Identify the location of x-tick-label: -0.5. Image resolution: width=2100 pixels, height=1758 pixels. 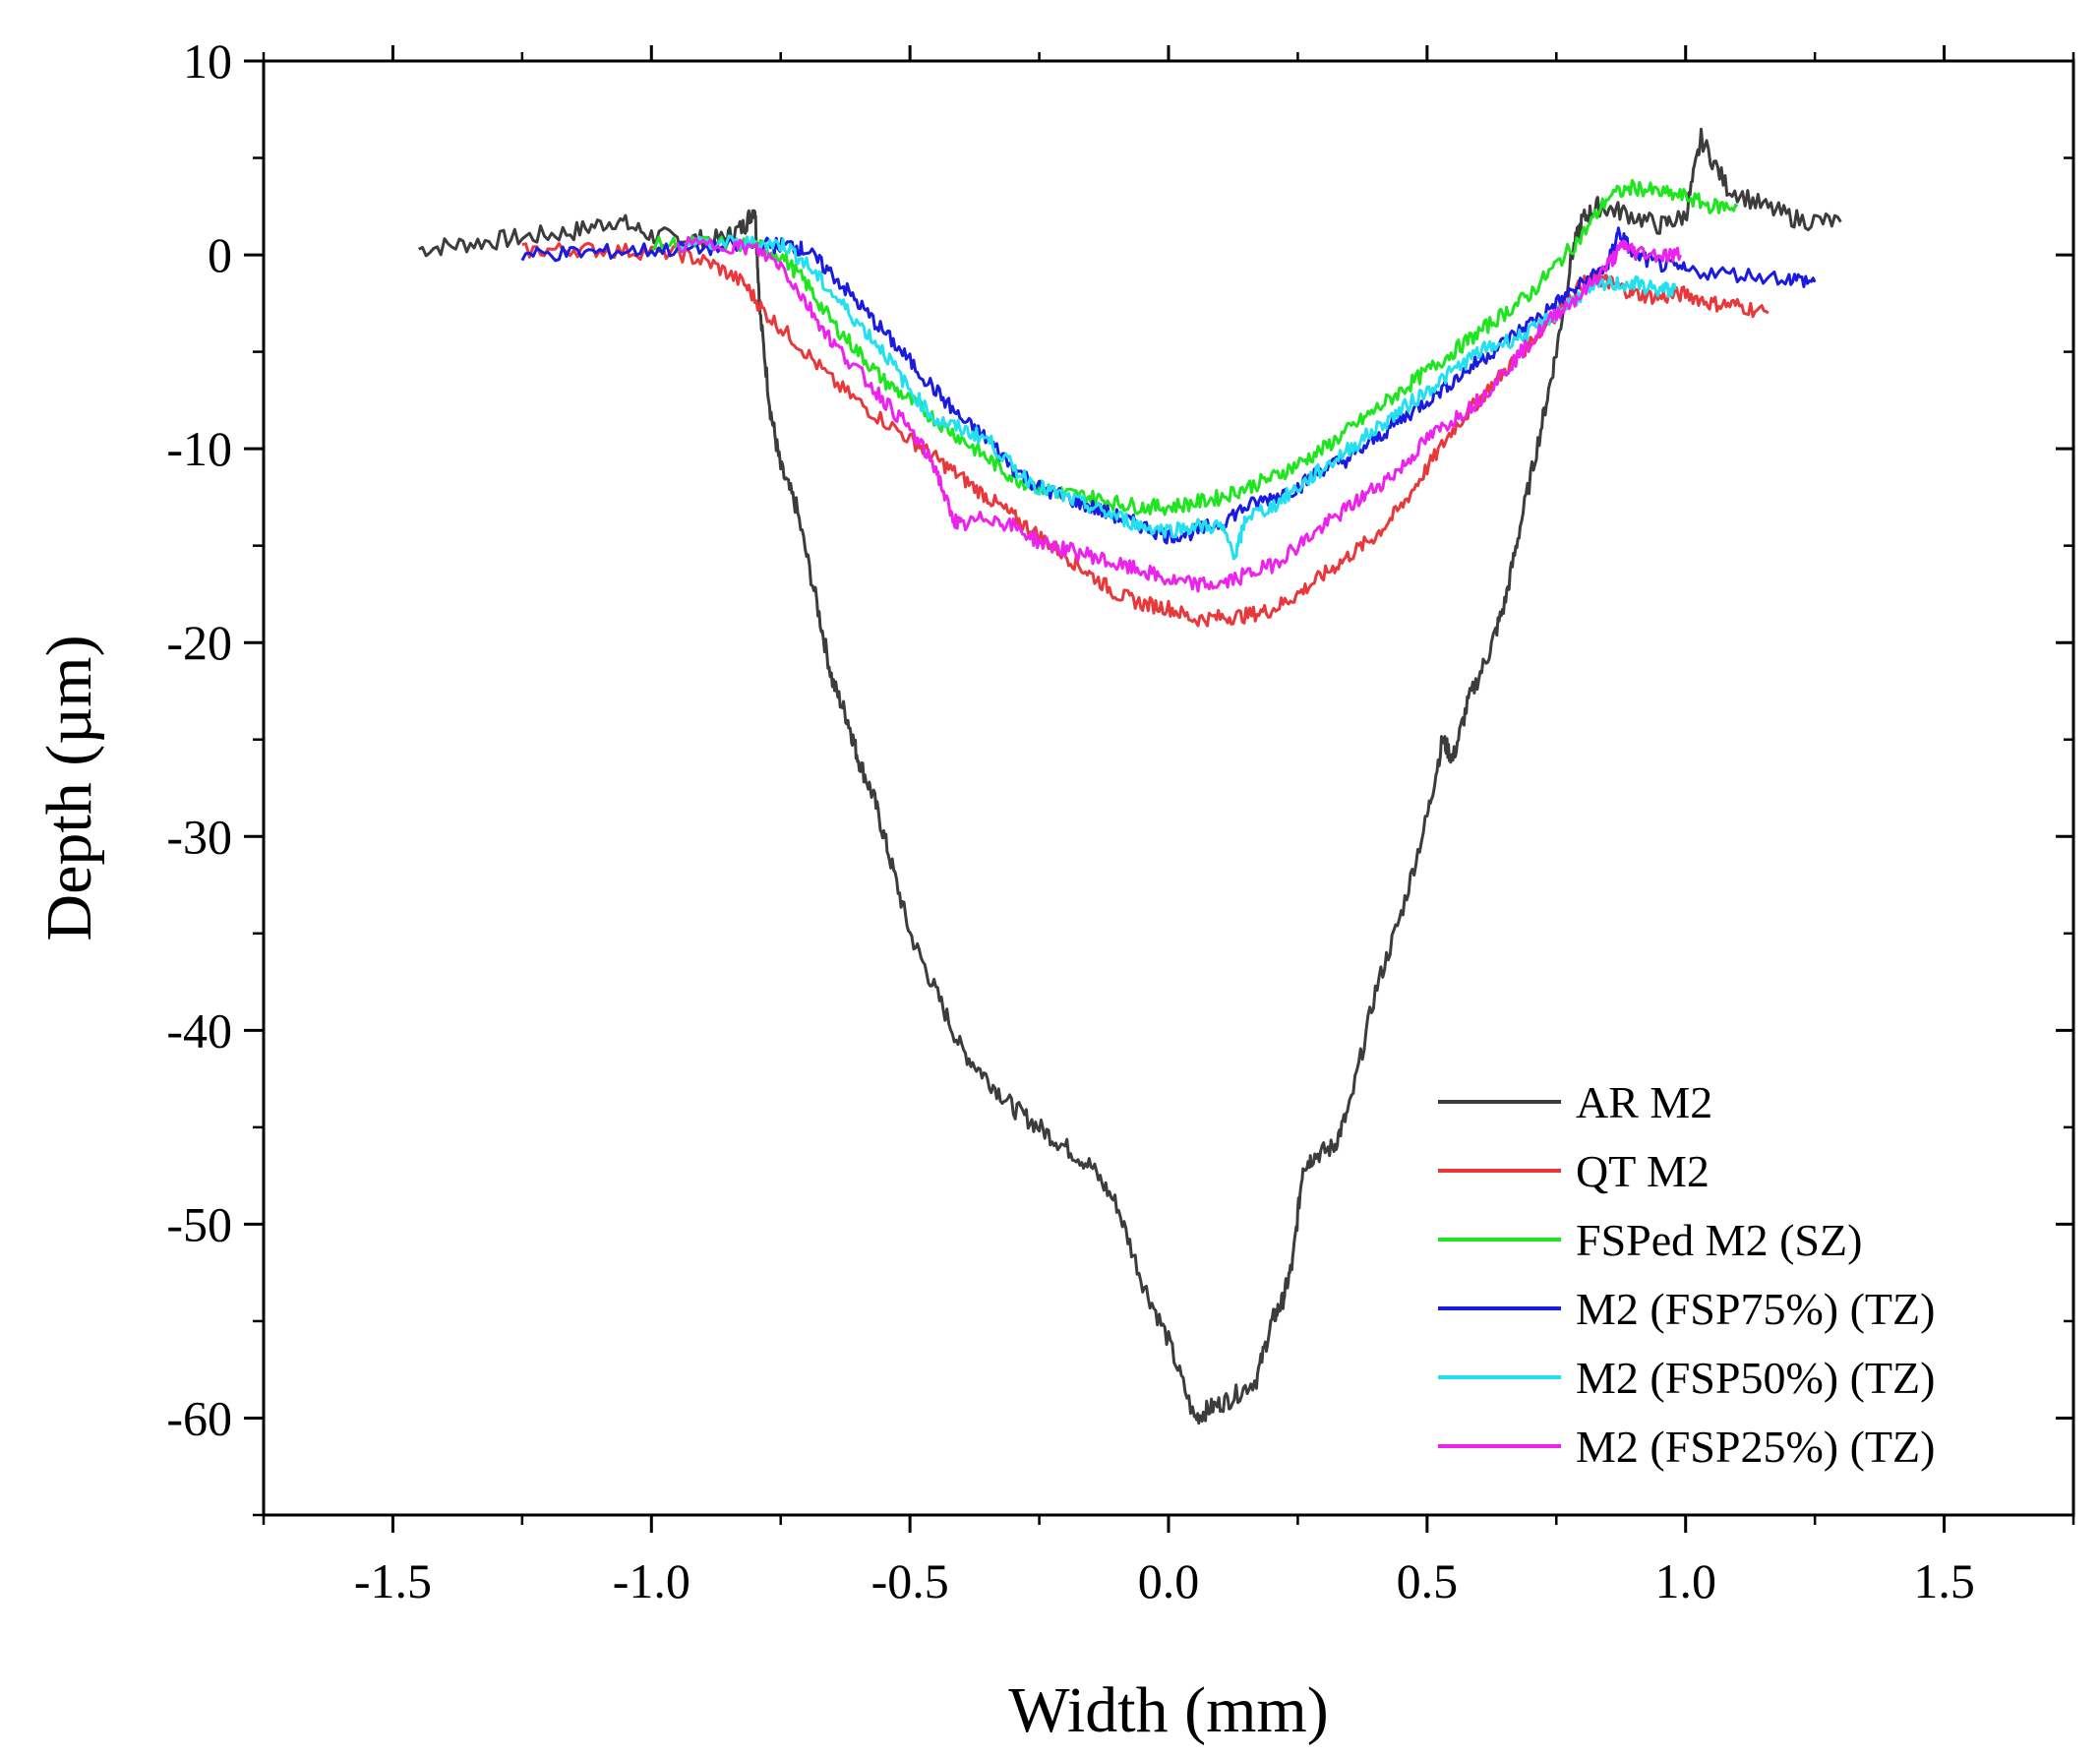
(910, 1580).